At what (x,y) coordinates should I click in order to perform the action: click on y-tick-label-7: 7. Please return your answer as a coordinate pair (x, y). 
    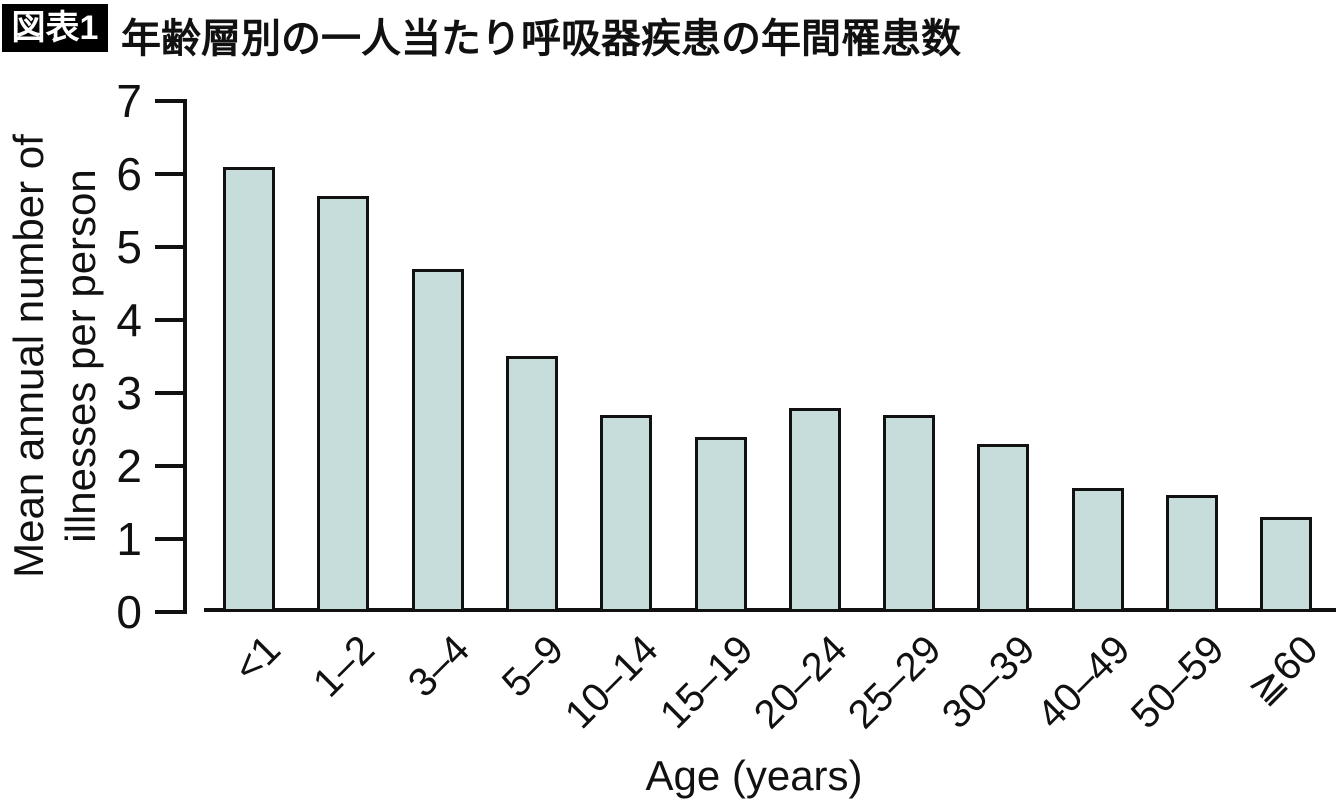
    Looking at the image, I should click on (129, 101).